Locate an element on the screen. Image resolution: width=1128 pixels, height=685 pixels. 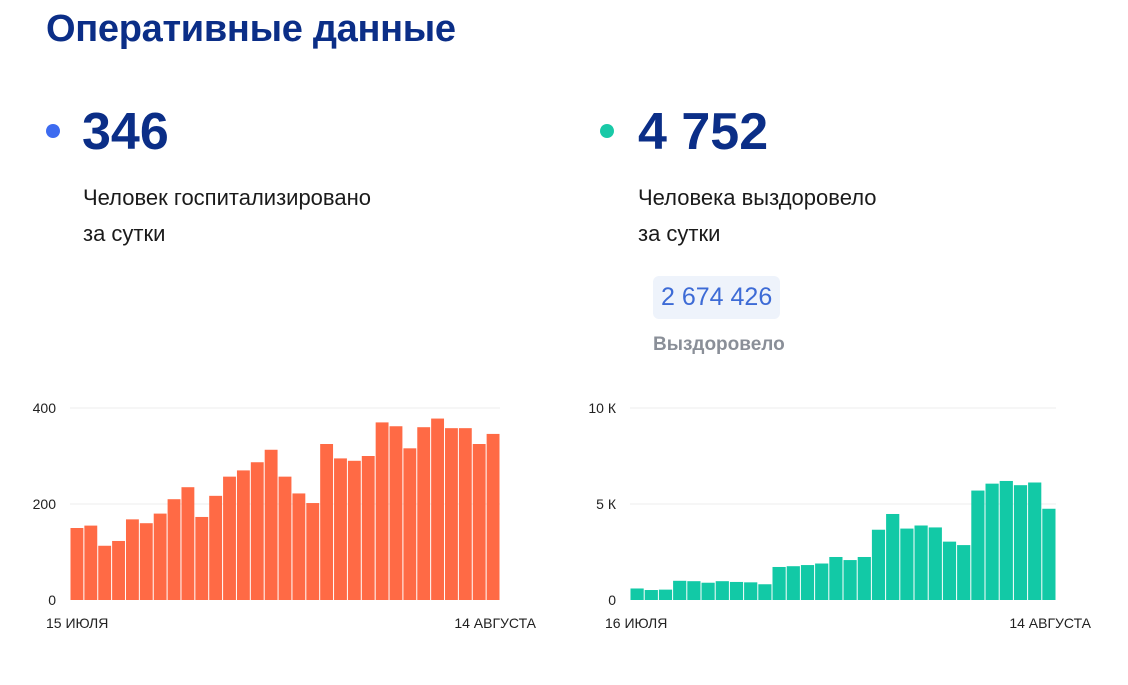
recovered-total-value: 2 674 426 is located at coordinates (717, 297).